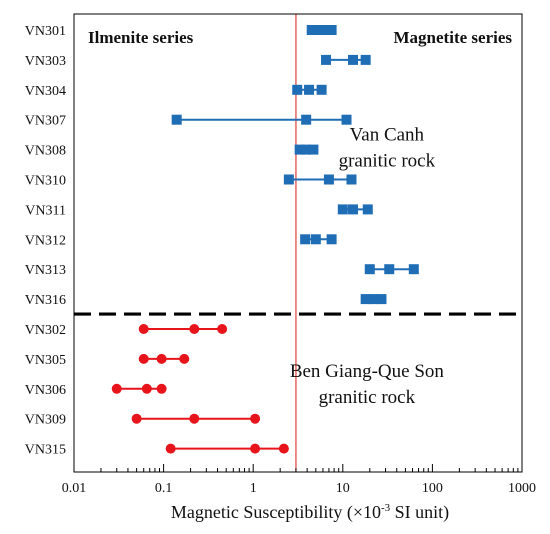 The width and height of the screenshot is (550, 534). What do you see at coordinates (141, 37) in the screenshot?
I see `ilmenite-series-label: Ilmenite series` at bounding box center [141, 37].